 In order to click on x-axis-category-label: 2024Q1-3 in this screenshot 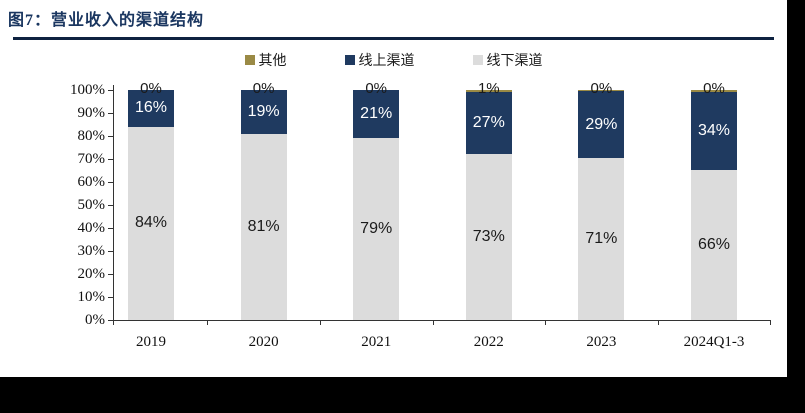, I will do `click(714, 342)`.